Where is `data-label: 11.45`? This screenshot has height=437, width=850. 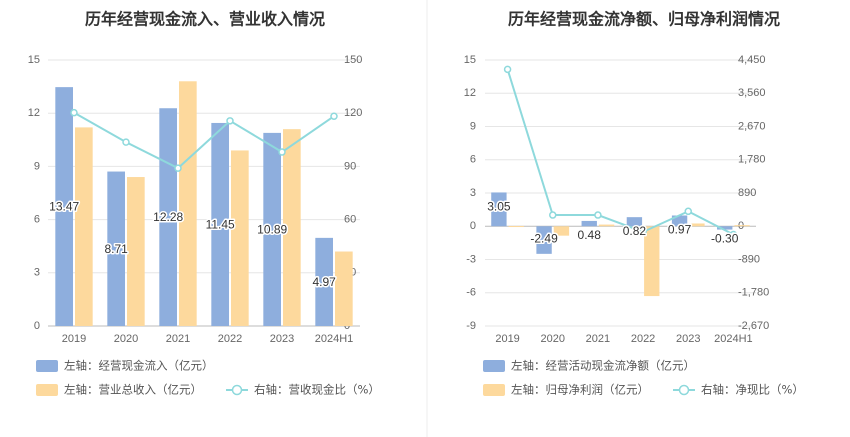 data-label: 11.45 is located at coordinates (220, 224).